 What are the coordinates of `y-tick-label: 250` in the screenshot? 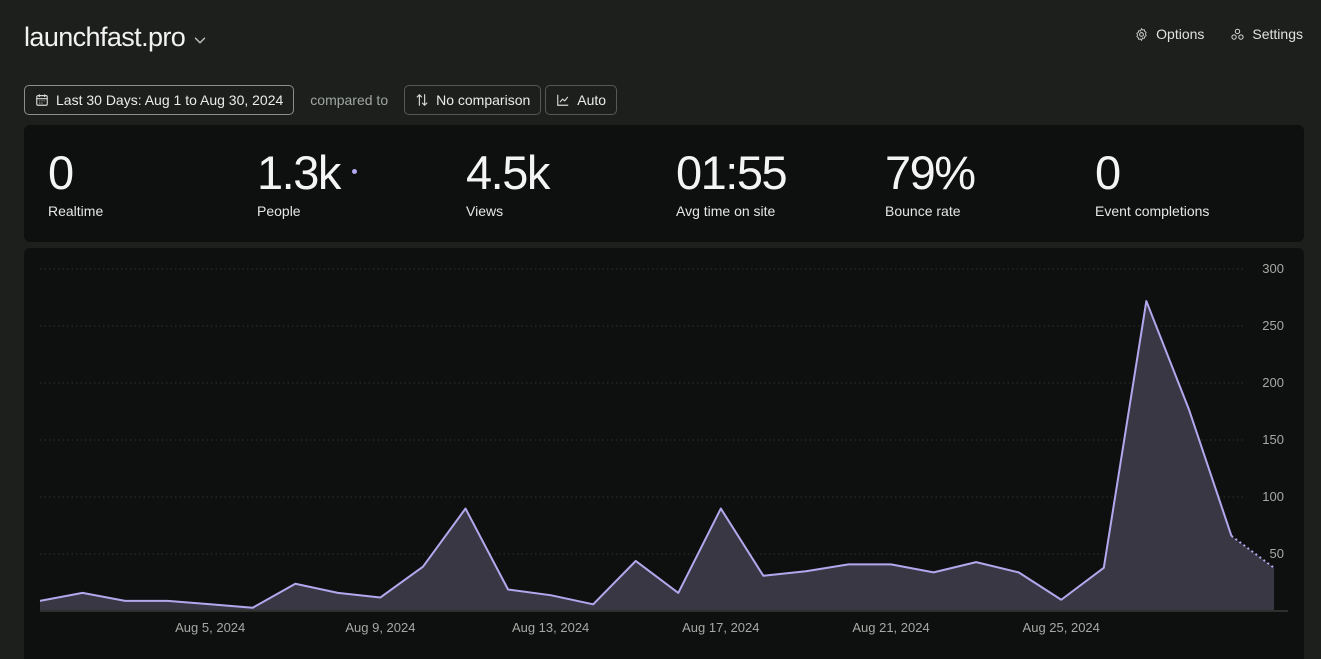 It's located at (1273, 325).